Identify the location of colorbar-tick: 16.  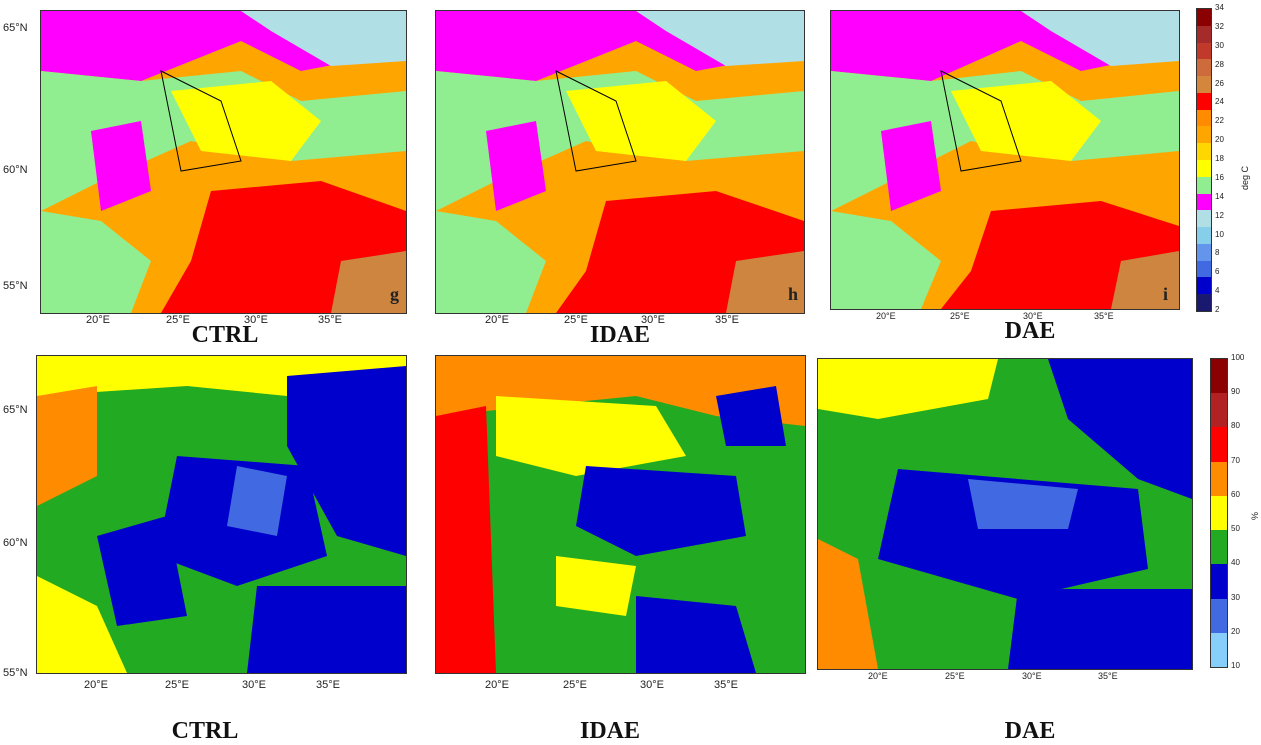
(1219, 177).